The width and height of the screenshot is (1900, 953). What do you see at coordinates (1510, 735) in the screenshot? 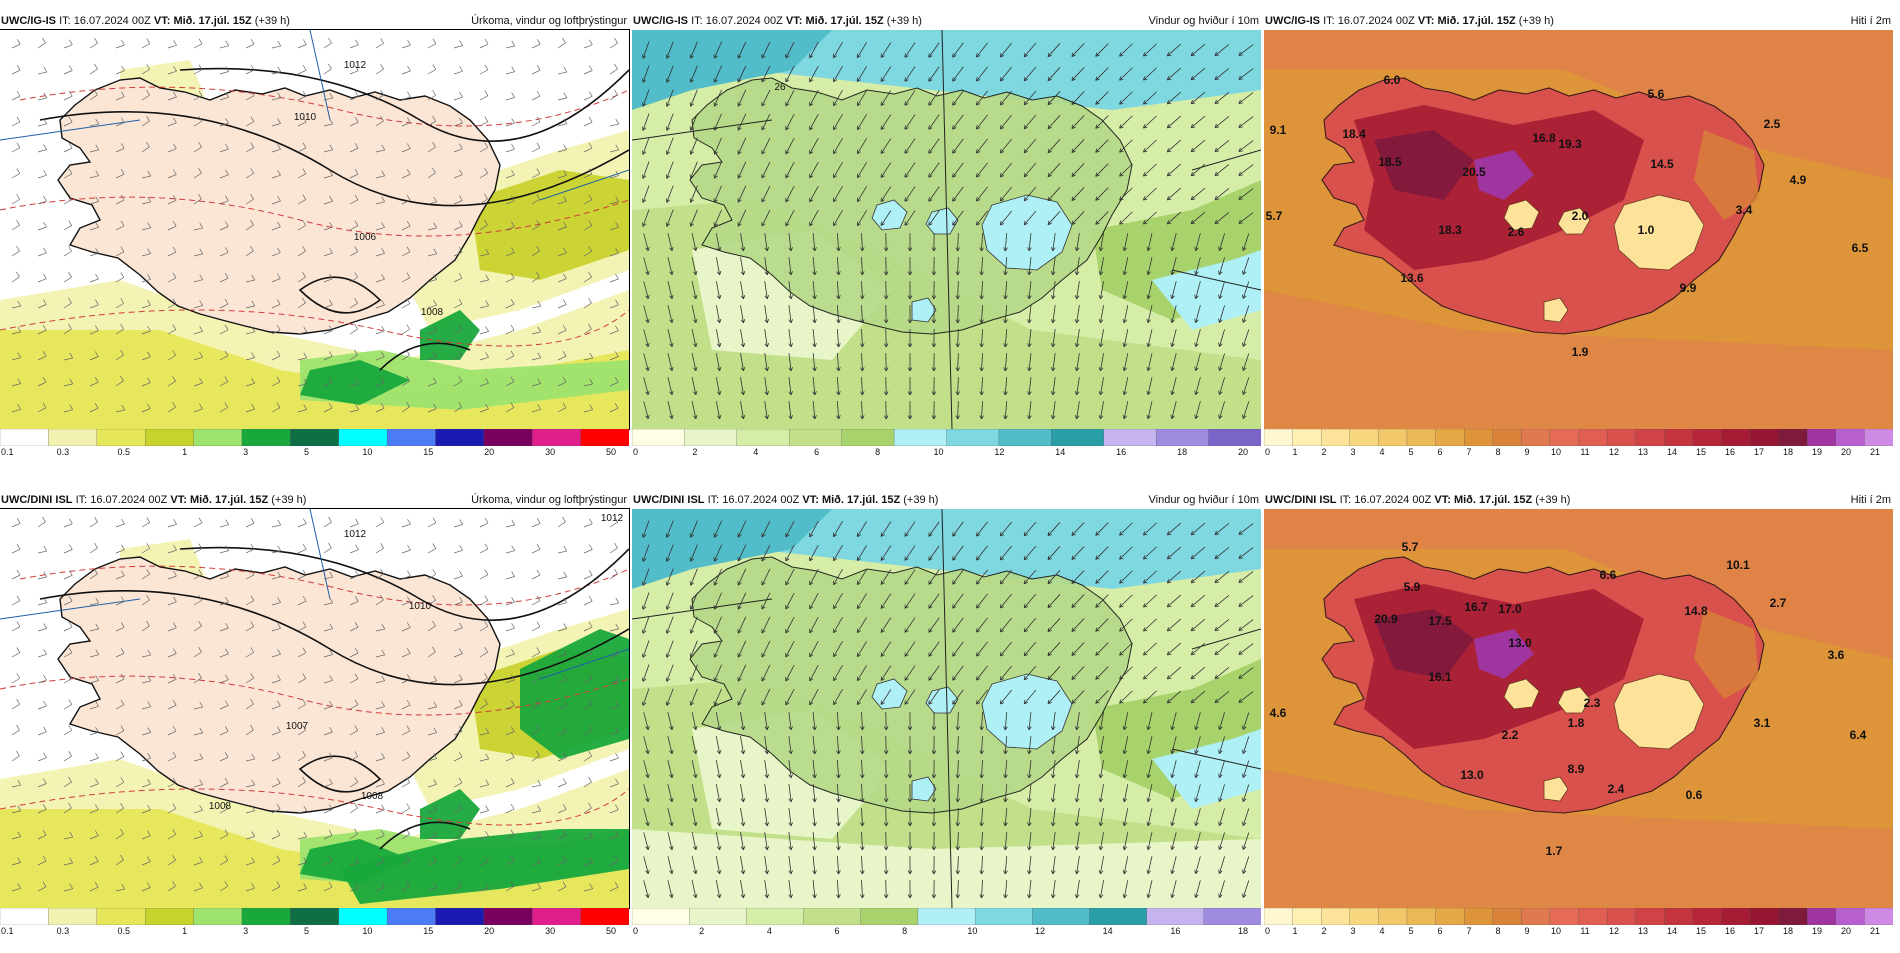
I see `temperature-label: 2.2` at bounding box center [1510, 735].